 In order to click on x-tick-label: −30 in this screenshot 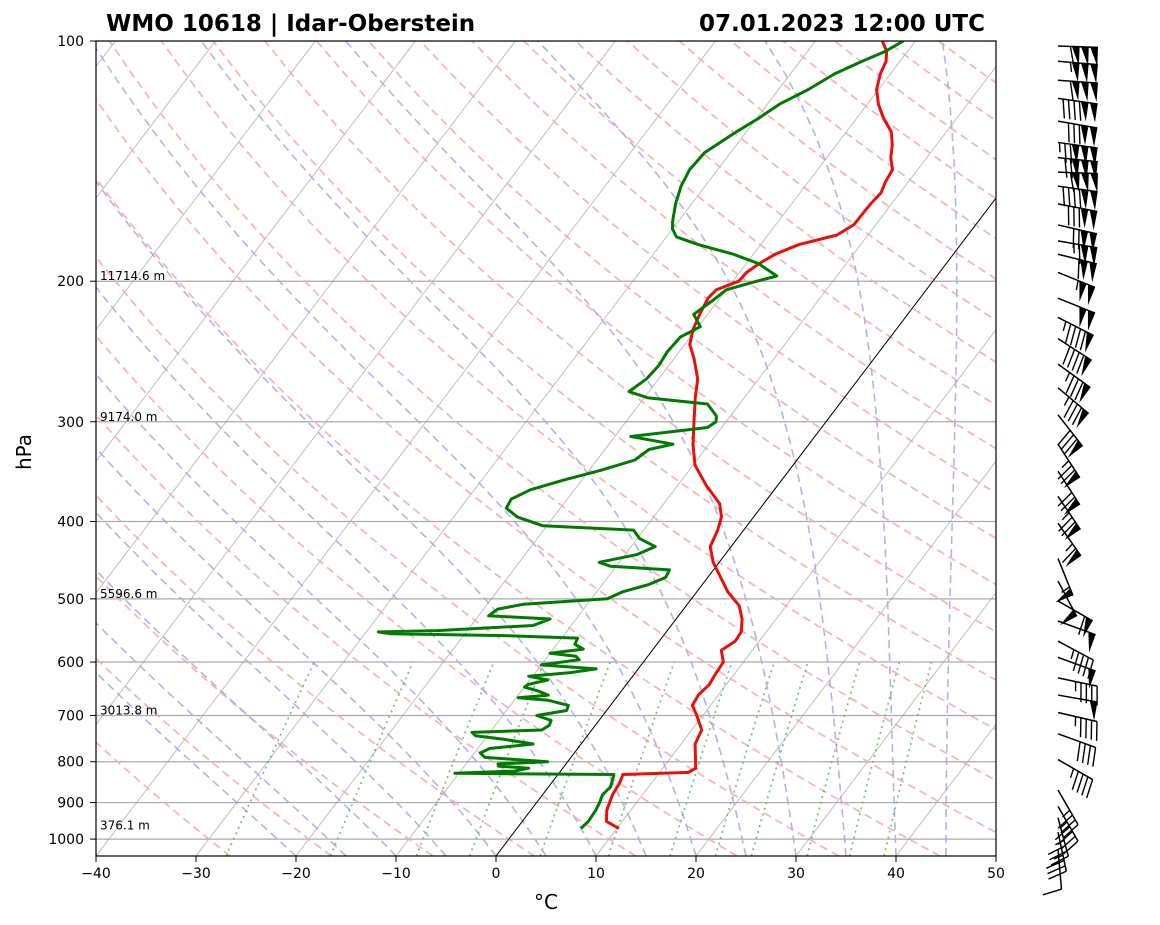, I will do `click(196, 874)`.